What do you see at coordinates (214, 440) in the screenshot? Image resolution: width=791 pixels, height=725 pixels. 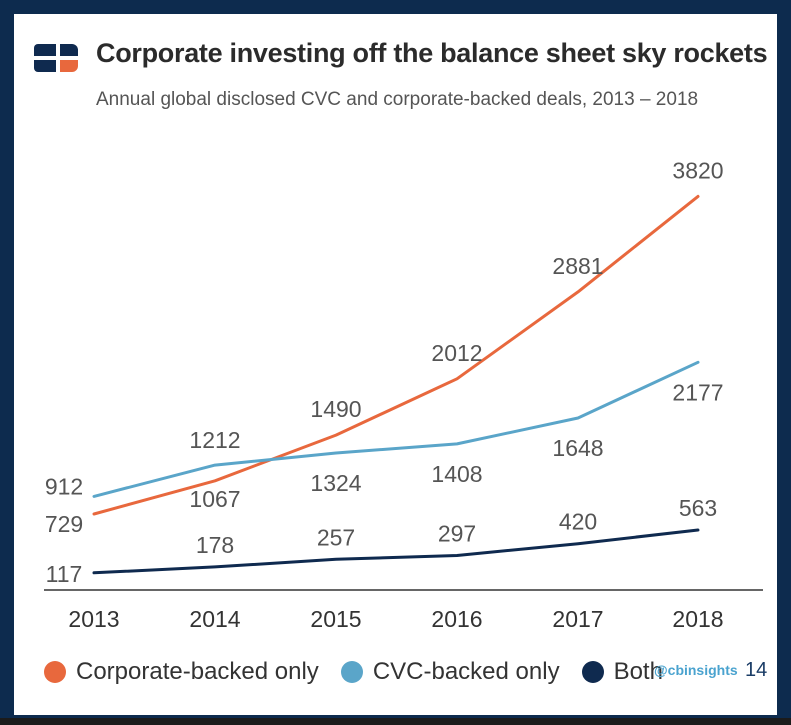 I see `data-label-cvc: 1212` at bounding box center [214, 440].